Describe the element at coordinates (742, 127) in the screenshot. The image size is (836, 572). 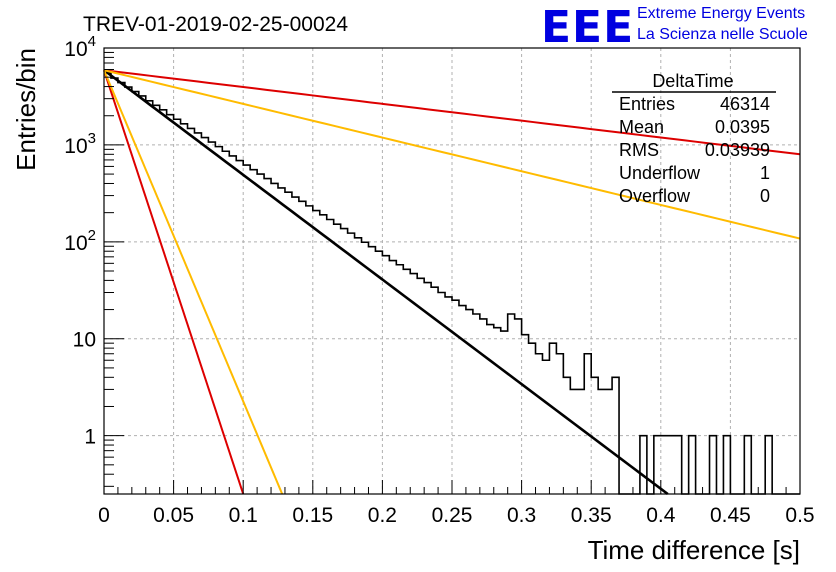
I see `stats-value-mean: 0.0395` at that location.